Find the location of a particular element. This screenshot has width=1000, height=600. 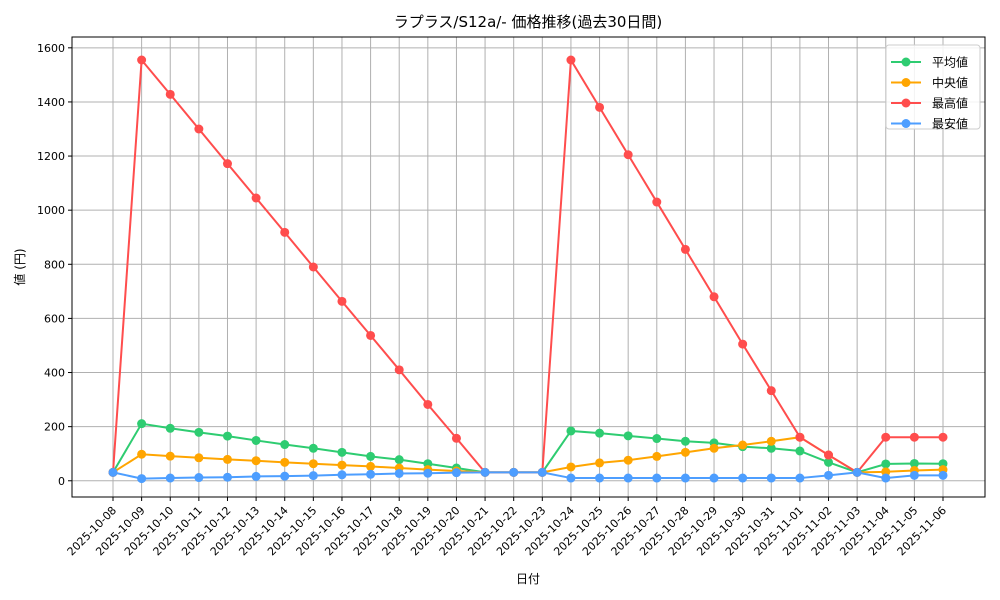

legend-box is located at coordinates (933, 87).